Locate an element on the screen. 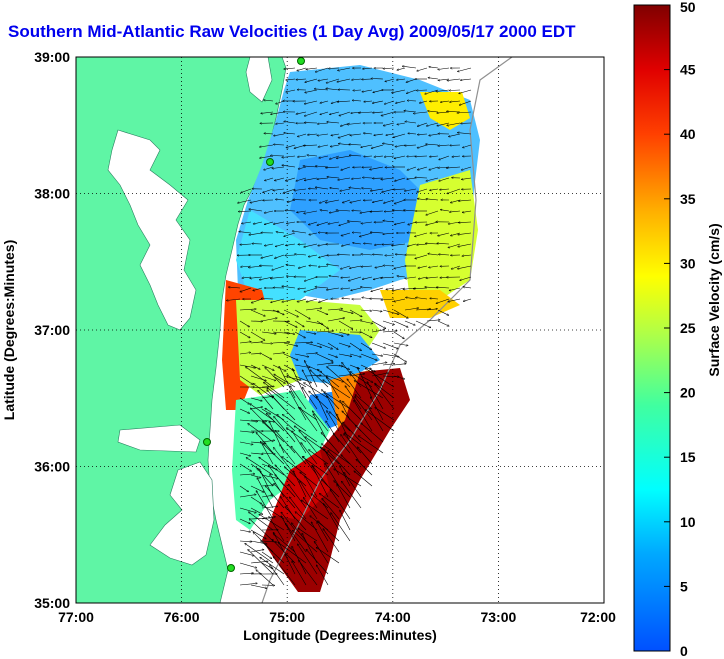  colorbar-tick-label: 50 is located at coordinates (688, 7).